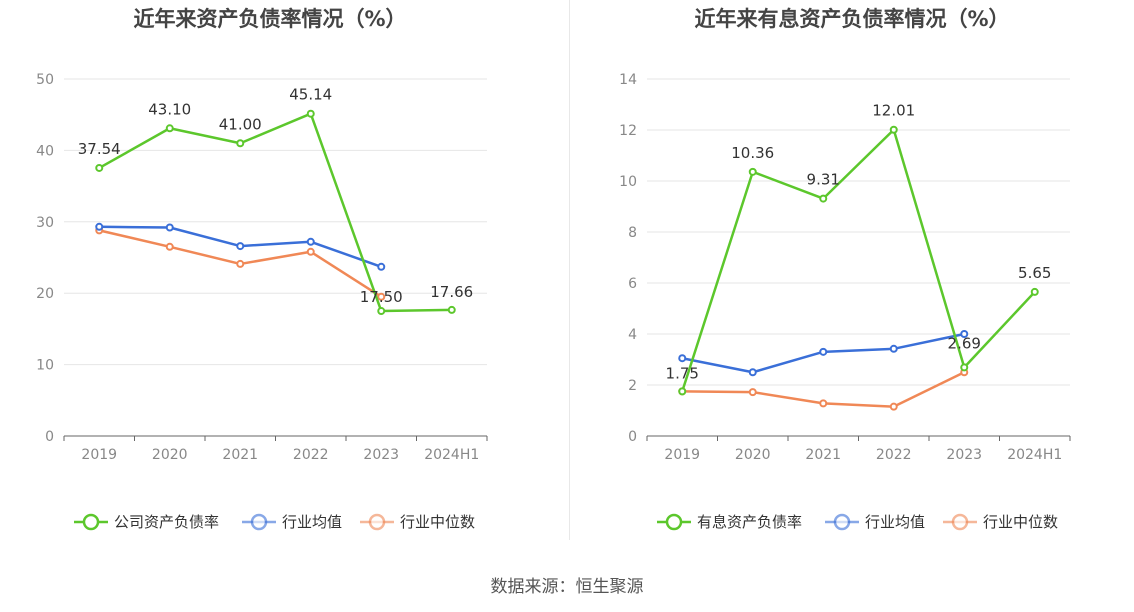 Image resolution: width=1134 pixels, height=612 pixels. What do you see at coordinates (169, 109) in the screenshot?
I see `data-label: 43.10` at bounding box center [169, 109].